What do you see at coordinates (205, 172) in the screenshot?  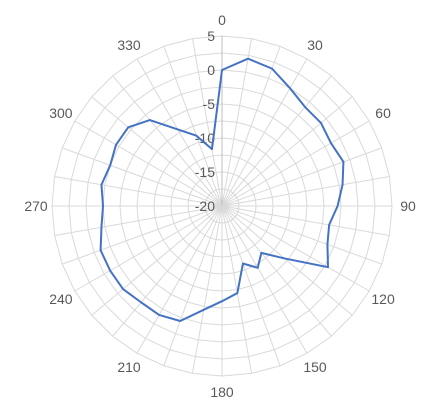 I see `radial-tick-label: -15` at bounding box center [205, 172].